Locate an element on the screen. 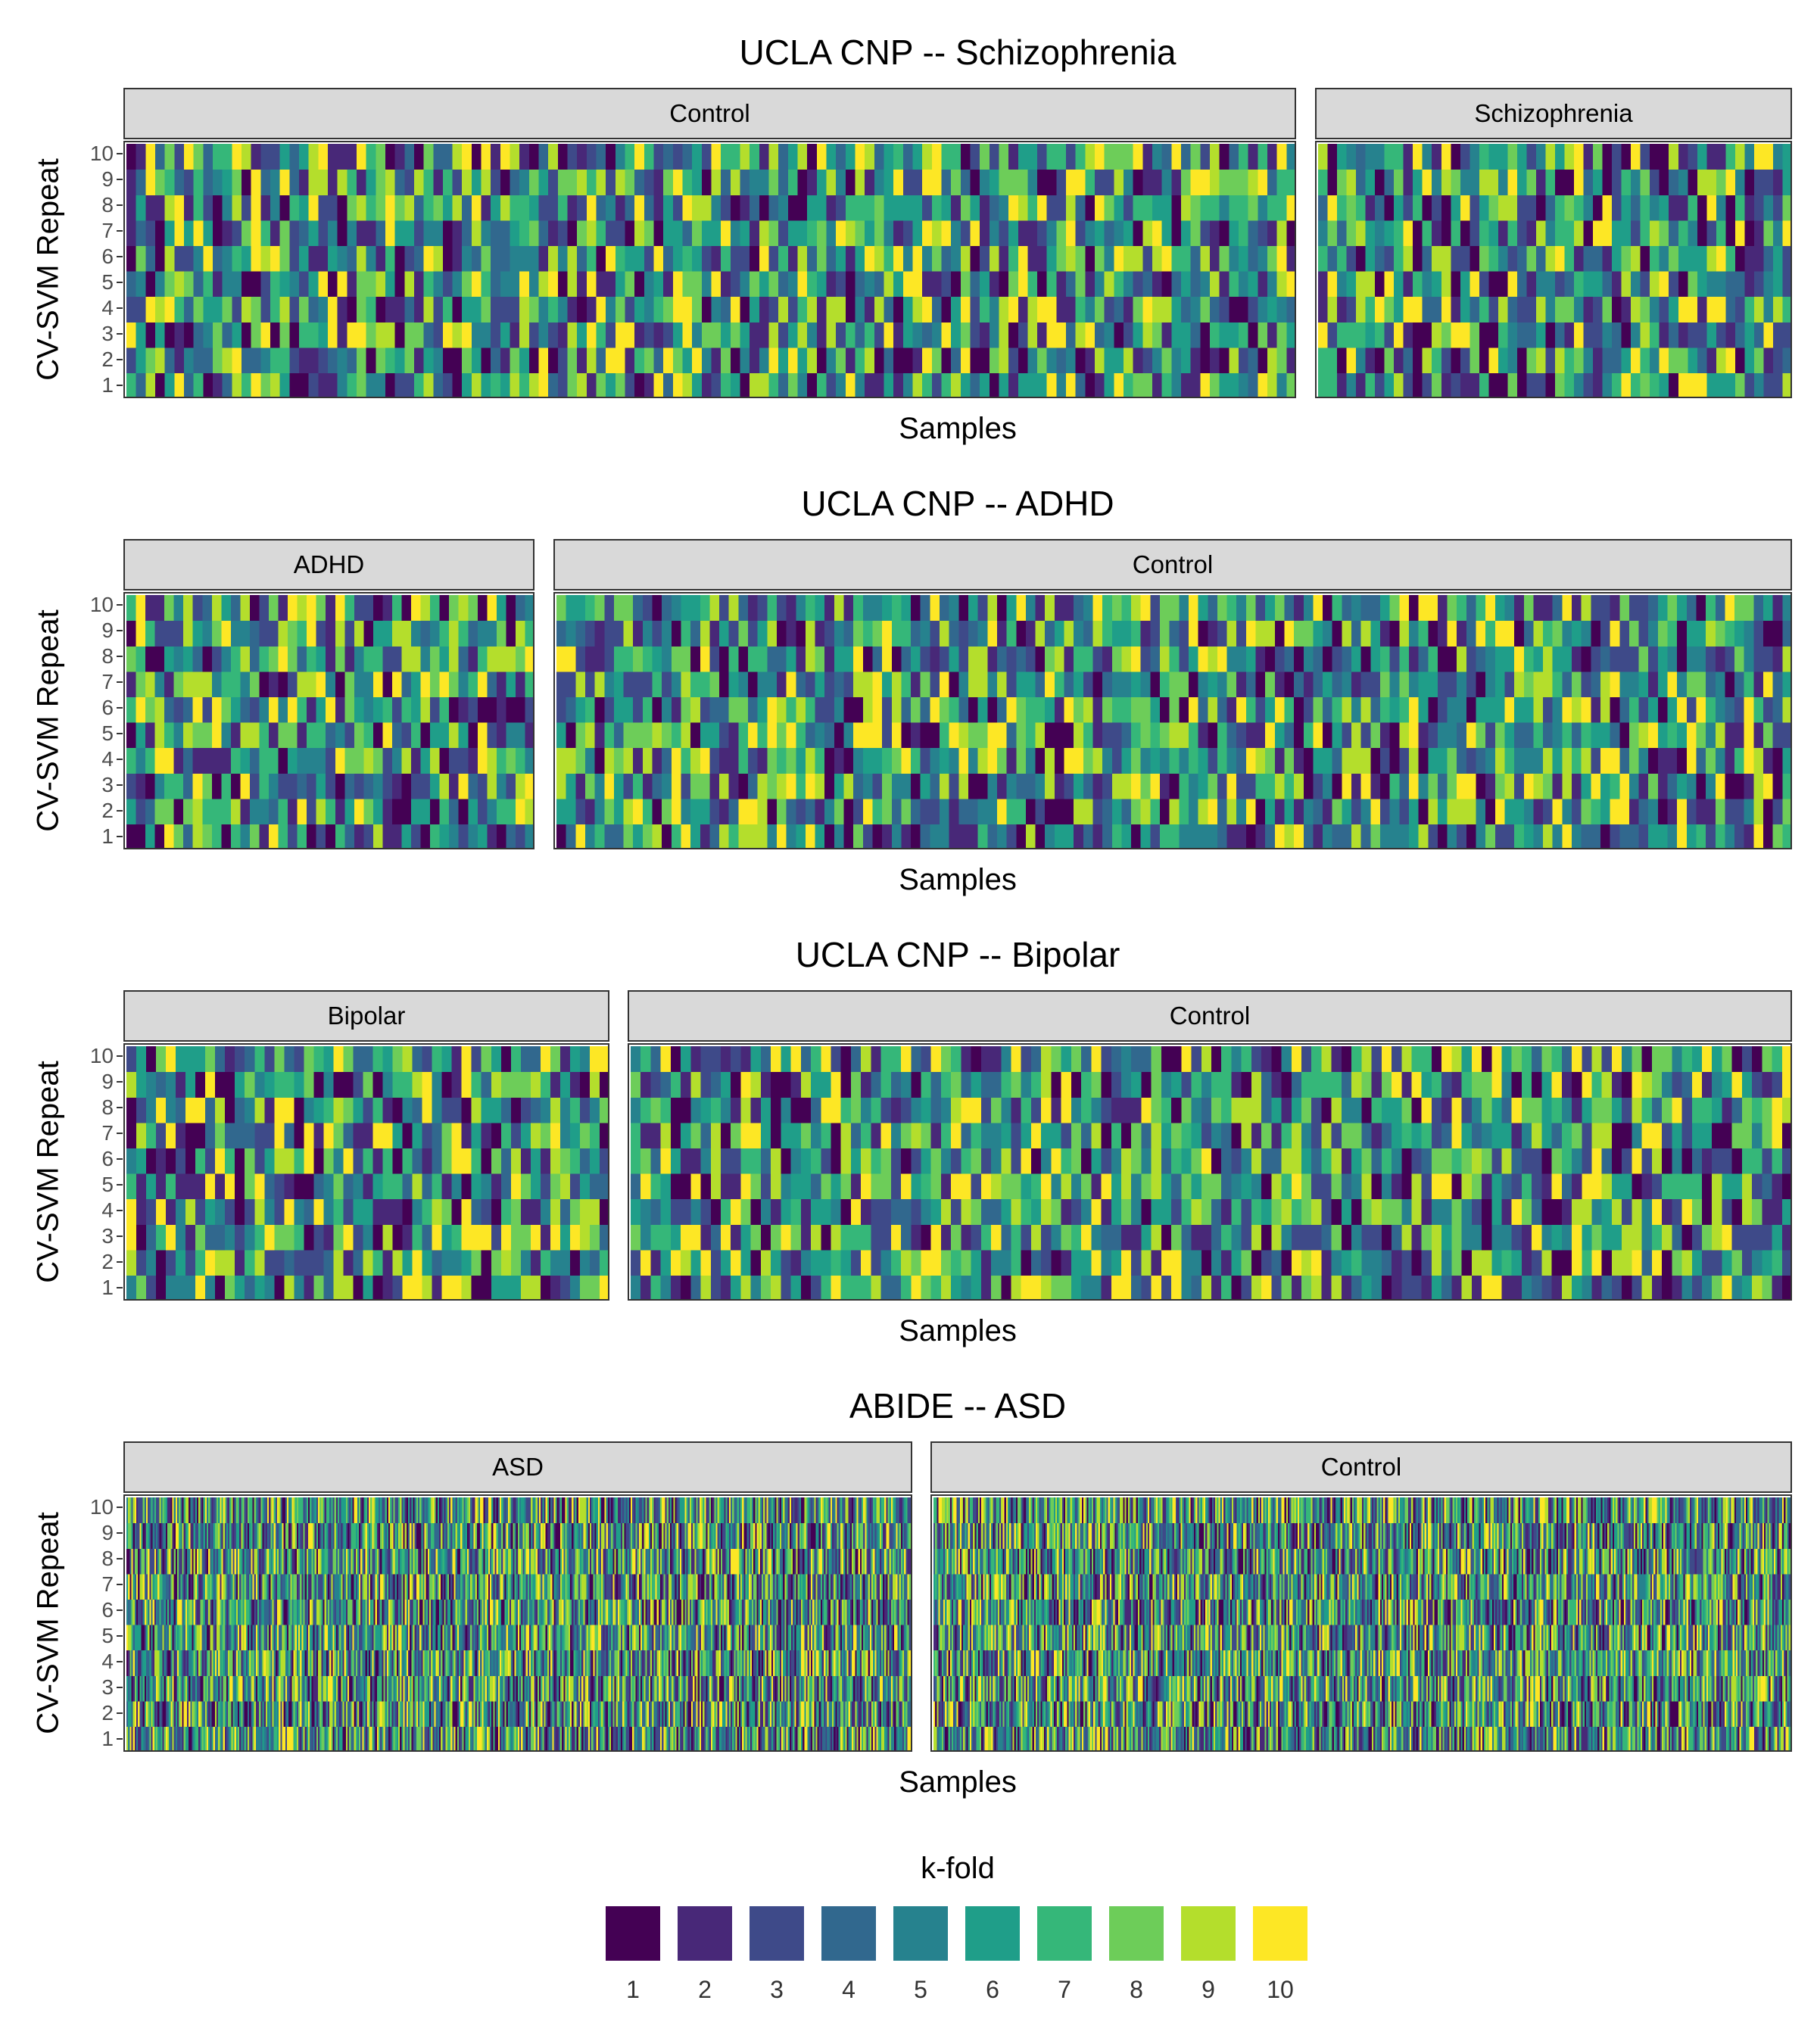 The height and width of the screenshot is (2044, 1817). y-tick-label: 8 is located at coordinates (107, 205).